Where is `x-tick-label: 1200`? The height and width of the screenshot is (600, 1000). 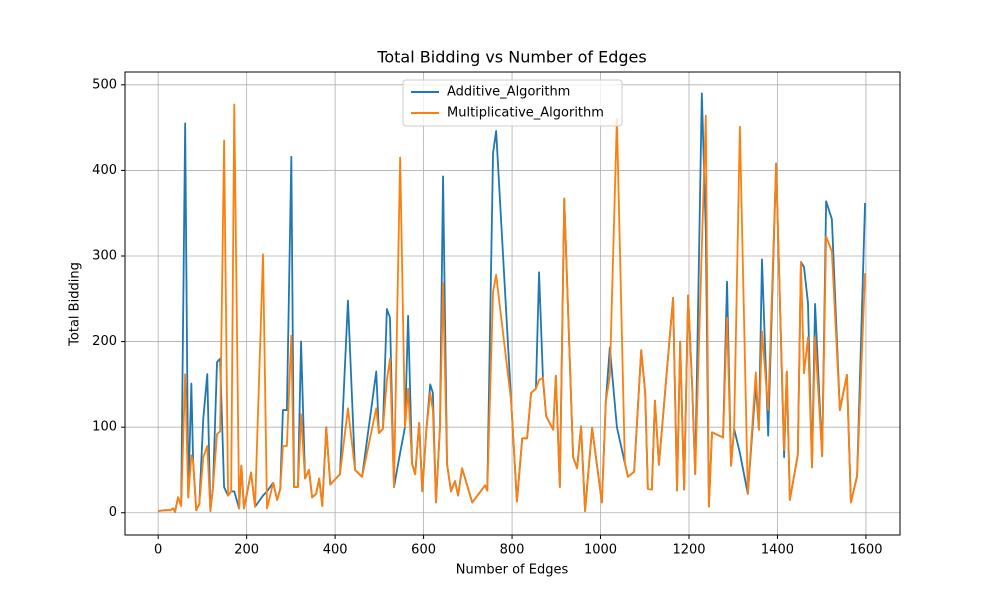
x-tick-label: 1200 is located at coordinates (688, 550).